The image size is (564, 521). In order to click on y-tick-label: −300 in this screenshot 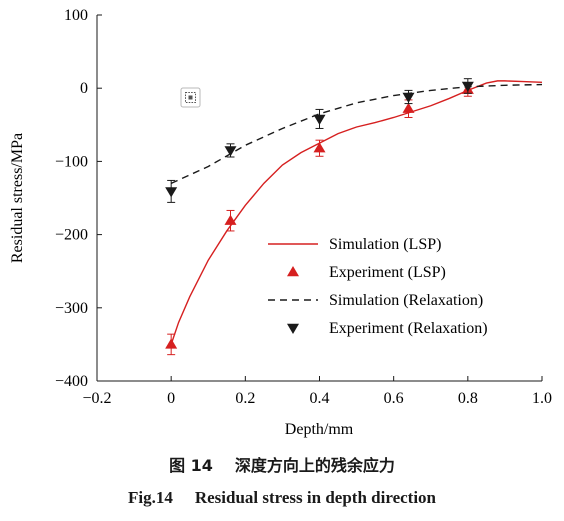, I will do `click(71, 308)`.